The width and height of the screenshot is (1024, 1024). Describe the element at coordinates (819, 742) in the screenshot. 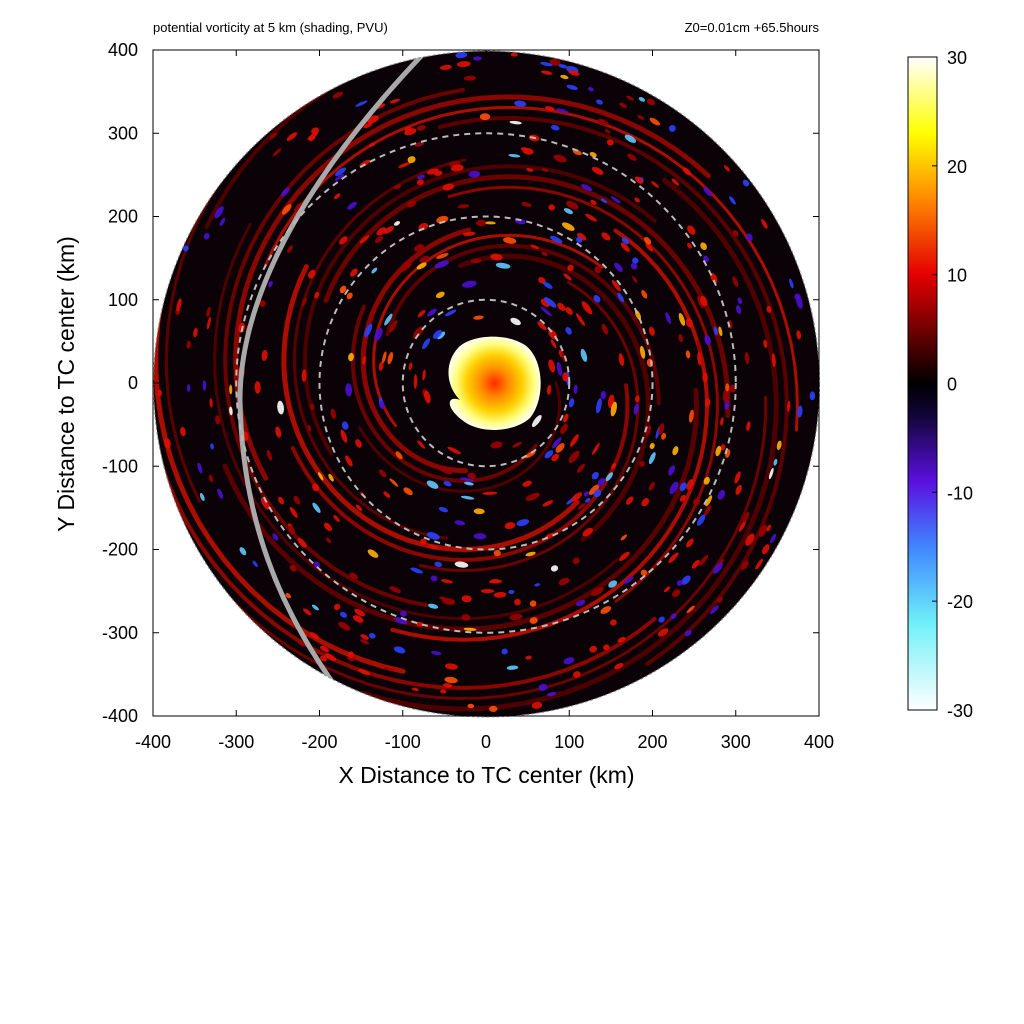

I see `x-tick-label: 400` at that location.